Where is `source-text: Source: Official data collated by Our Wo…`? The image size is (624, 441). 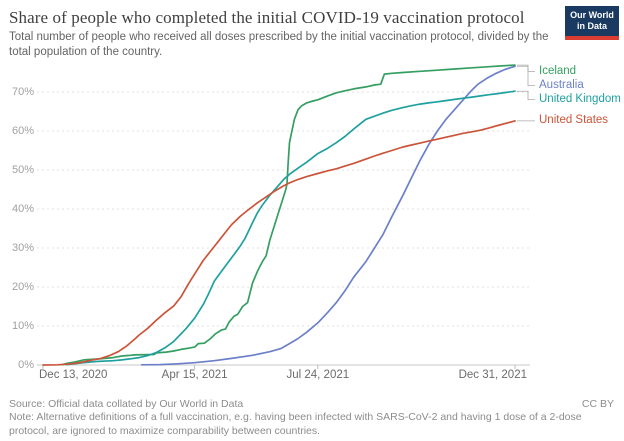 source-text: Source: Official data collated by Our Wo… is located at coordinates (126, 404).